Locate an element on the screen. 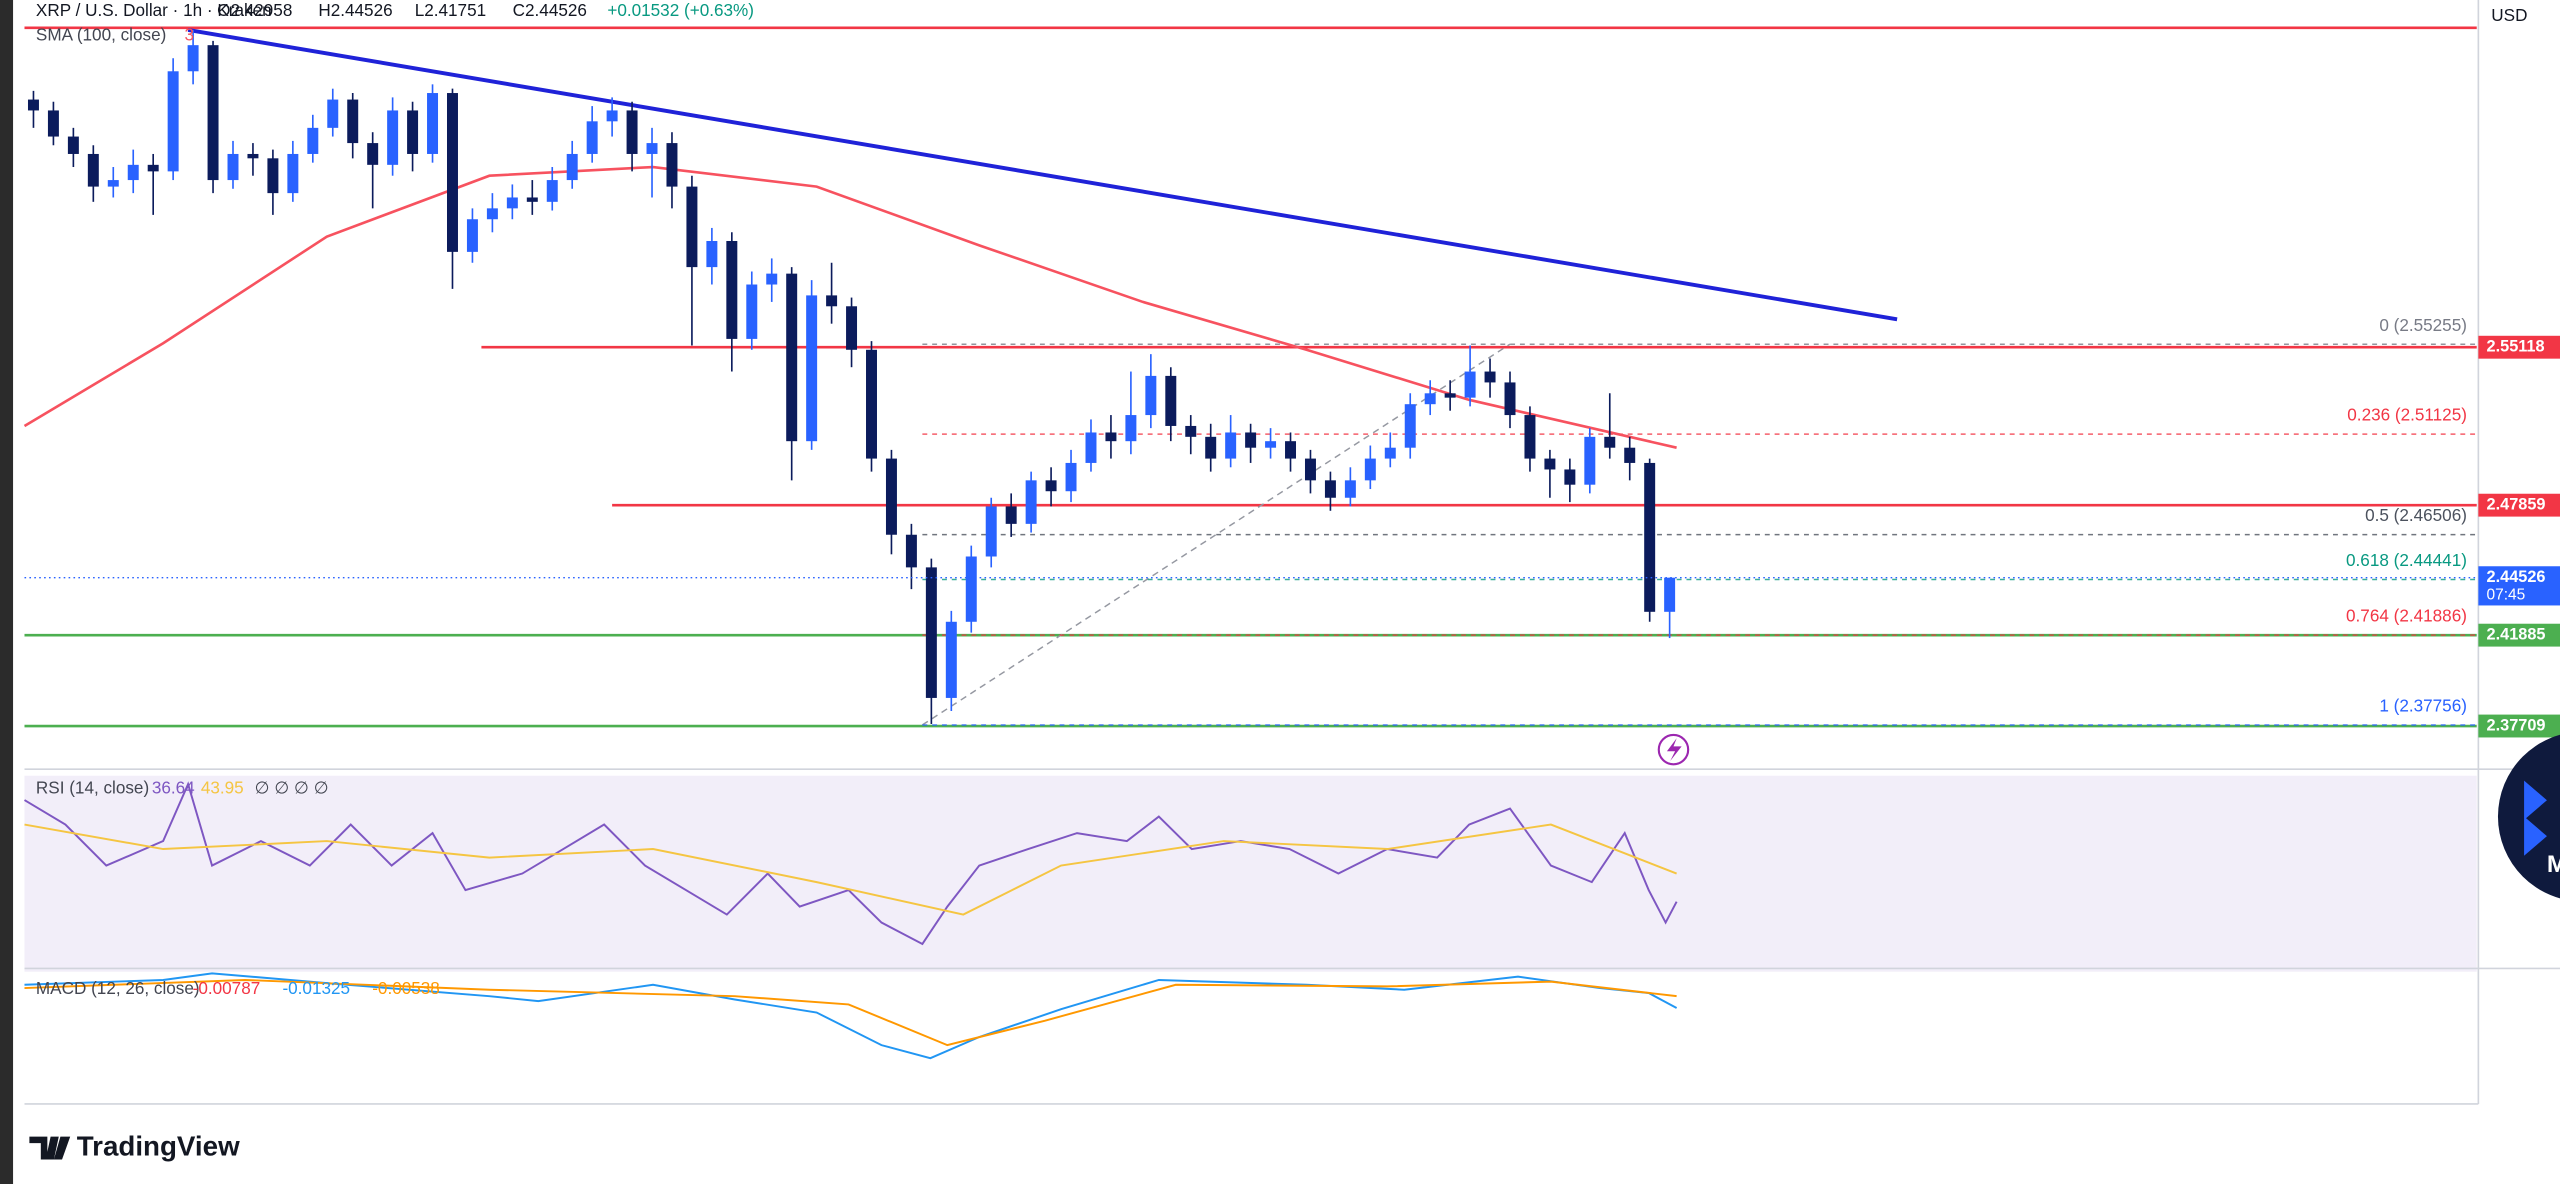 This screenshot has height=1184, width=2560. level-tag-label: 2.37709 is located at coordinates (2516, 725).